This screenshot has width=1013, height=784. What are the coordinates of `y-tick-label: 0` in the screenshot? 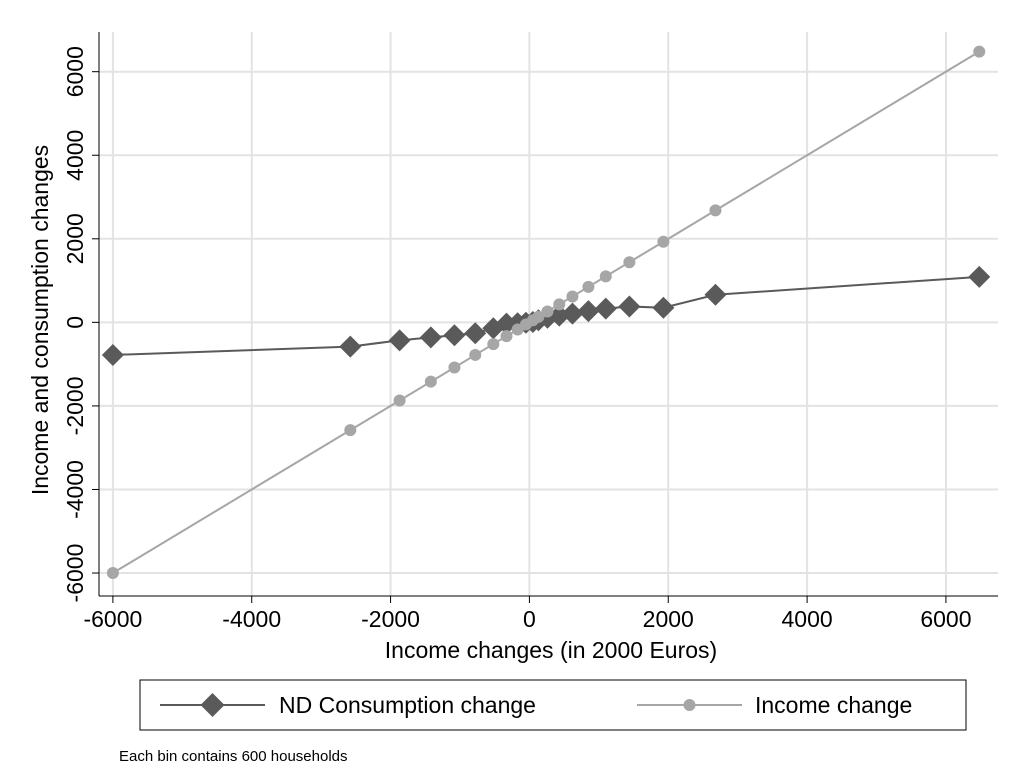 It's located at (75, 322).